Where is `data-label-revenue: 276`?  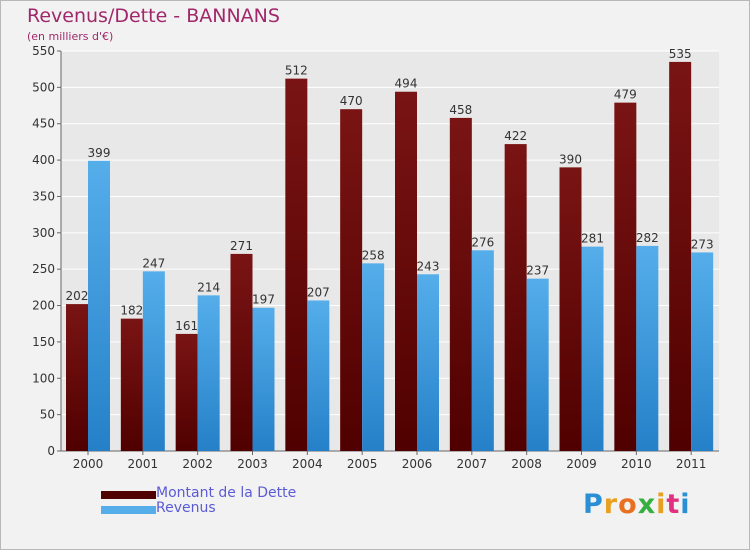 data-label-revenue: 276 is located at coordinates (482, 242).